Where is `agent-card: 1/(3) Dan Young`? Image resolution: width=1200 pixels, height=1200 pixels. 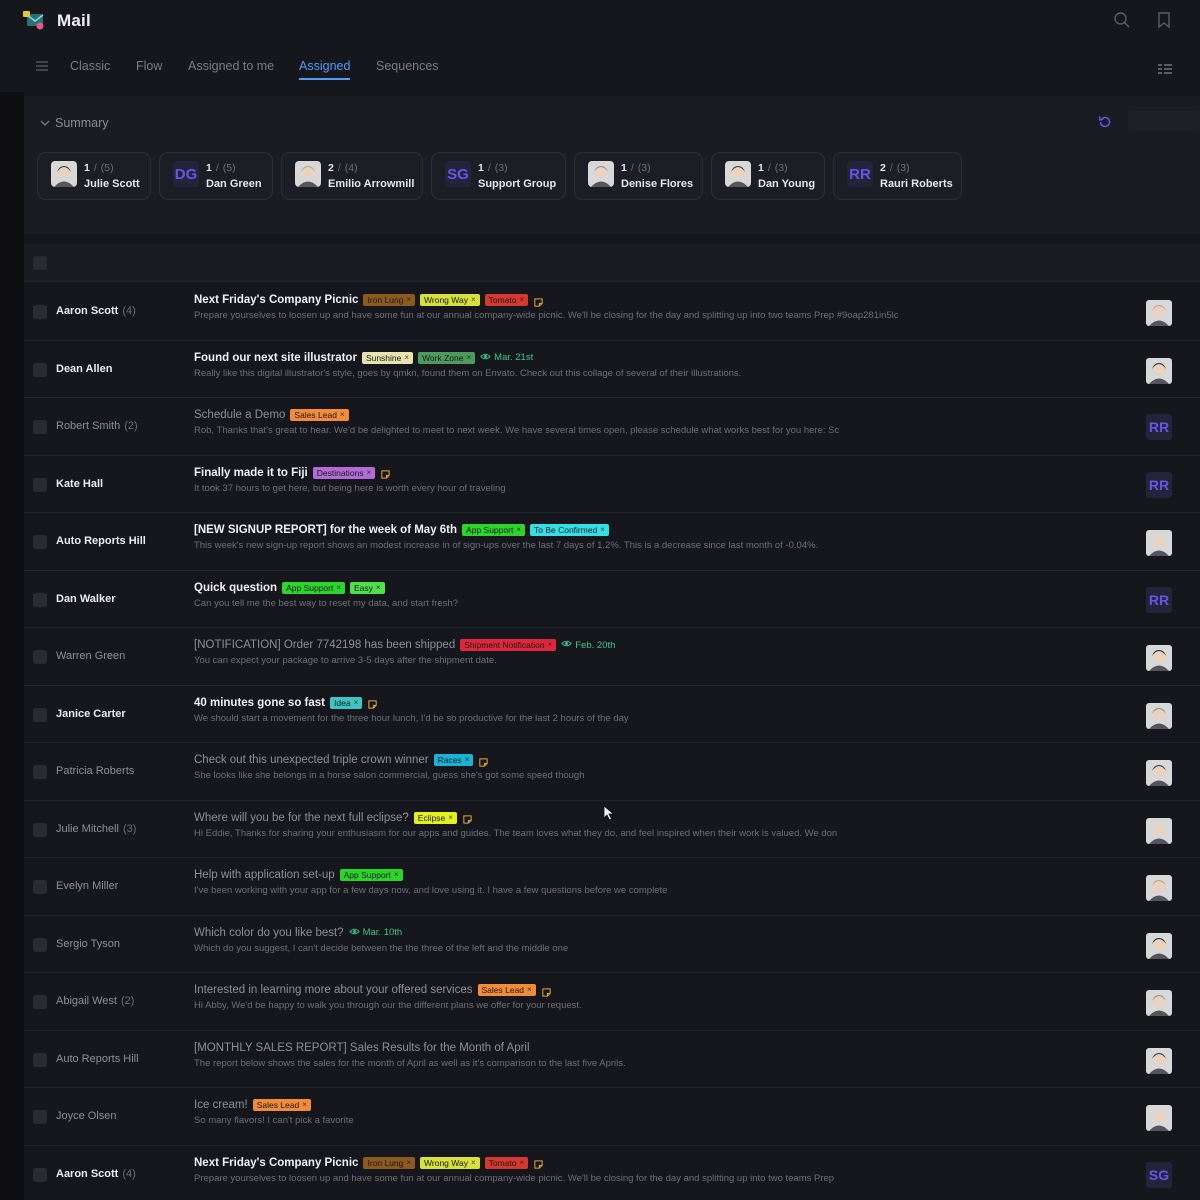
agent-card: 1/(3) Dan Young is located at coordinates (768, 176).